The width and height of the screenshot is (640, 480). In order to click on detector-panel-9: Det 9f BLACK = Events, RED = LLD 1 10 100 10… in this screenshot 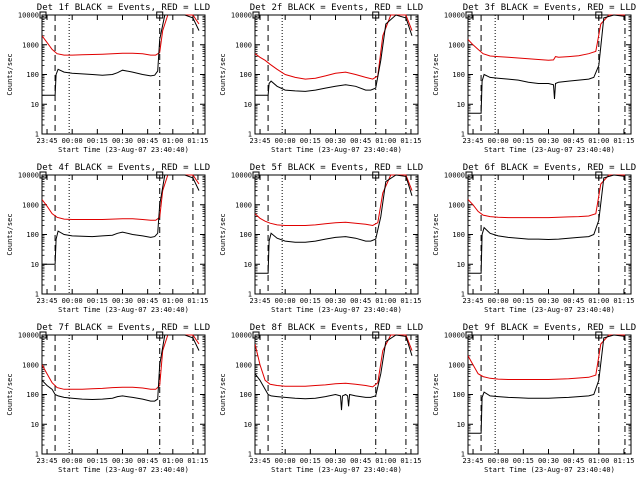, I will do `click(532, 400)`.